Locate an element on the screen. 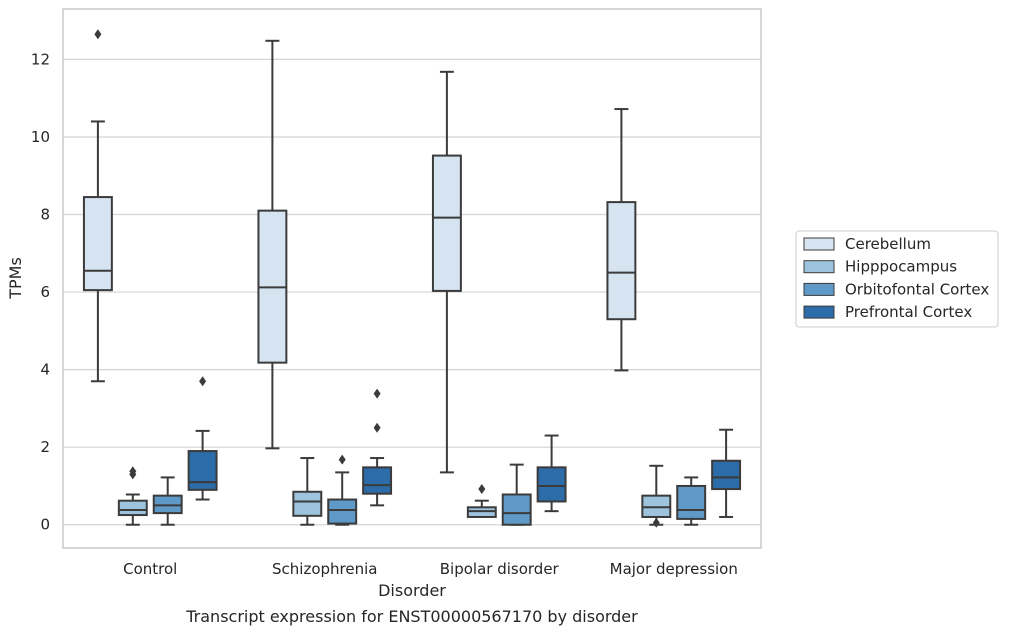  y-tick-label: 10 is located at coordinates (40, 137).